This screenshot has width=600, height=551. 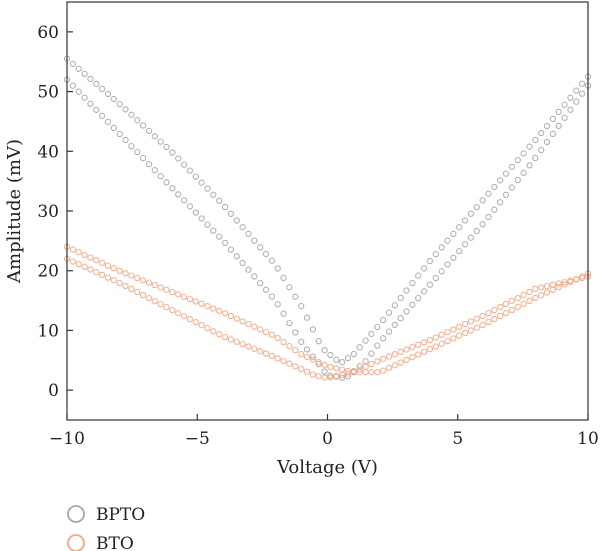 What do you see at coordinates (14, 211) in the screenshot?
I see `y-axis-title: Amplitude (mV)` at bounding box center [14, 211].